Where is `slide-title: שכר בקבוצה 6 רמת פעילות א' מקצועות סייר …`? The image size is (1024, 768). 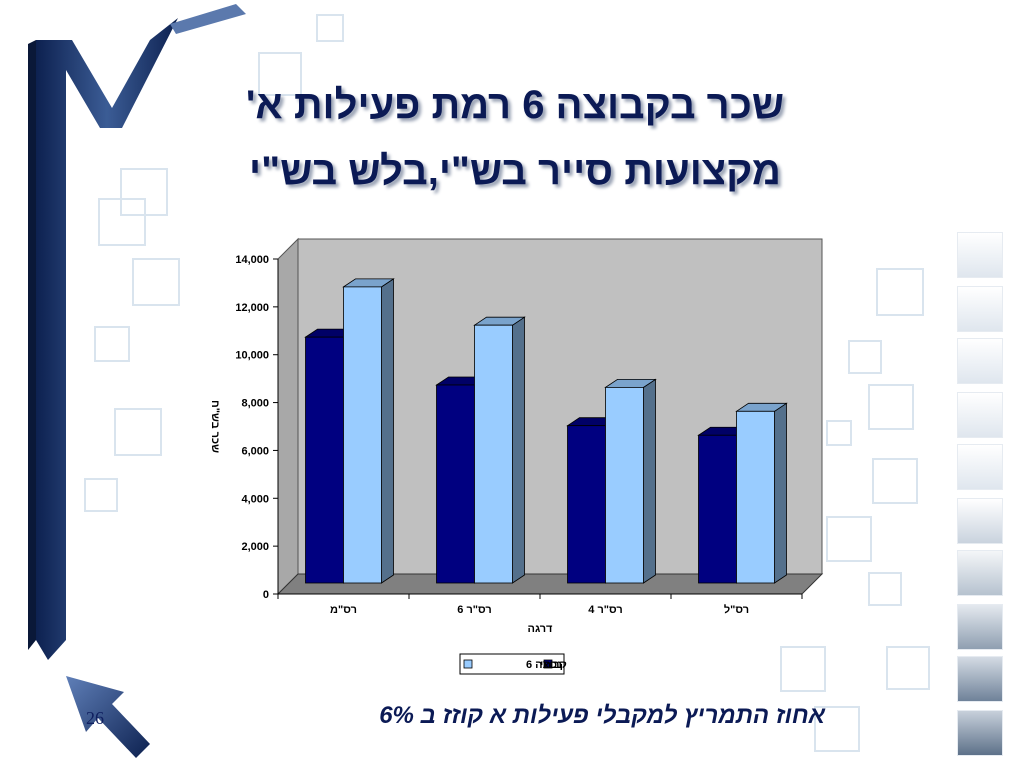 slide-title: שכר בקבוצה 6 רמת פעילות א' מקצועות סייר … is located at coordinates (515, 138).